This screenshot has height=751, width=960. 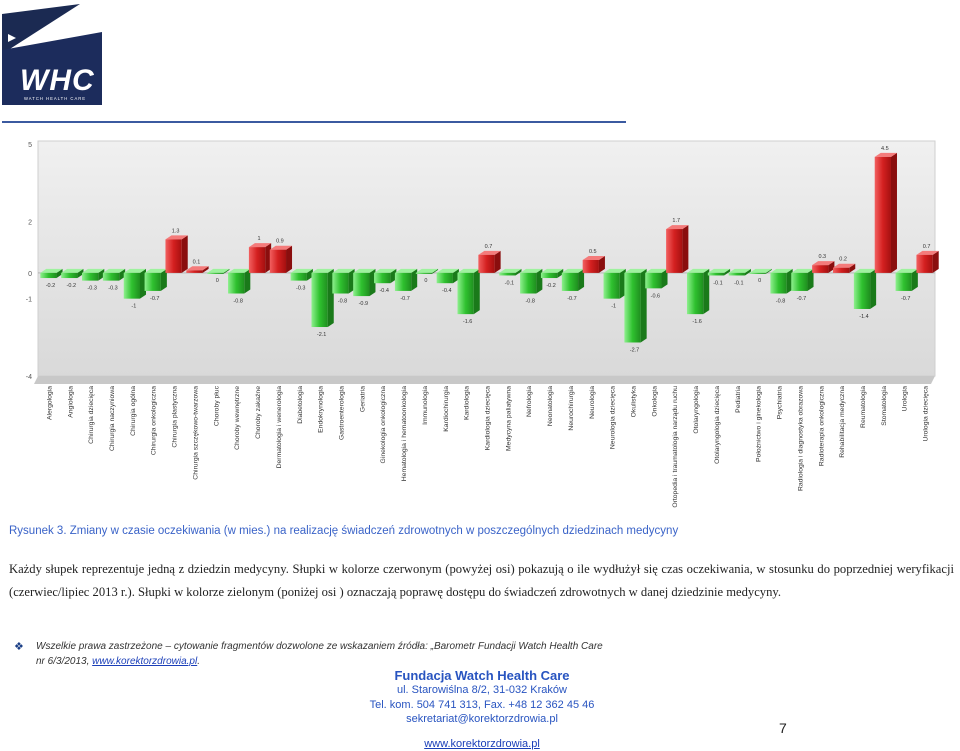 What do you see at coordinates (800, 438) in the screenshot?
I see `category-label: Radiologia i diagnostyka obrazowa` at bounding box center [800, 438].